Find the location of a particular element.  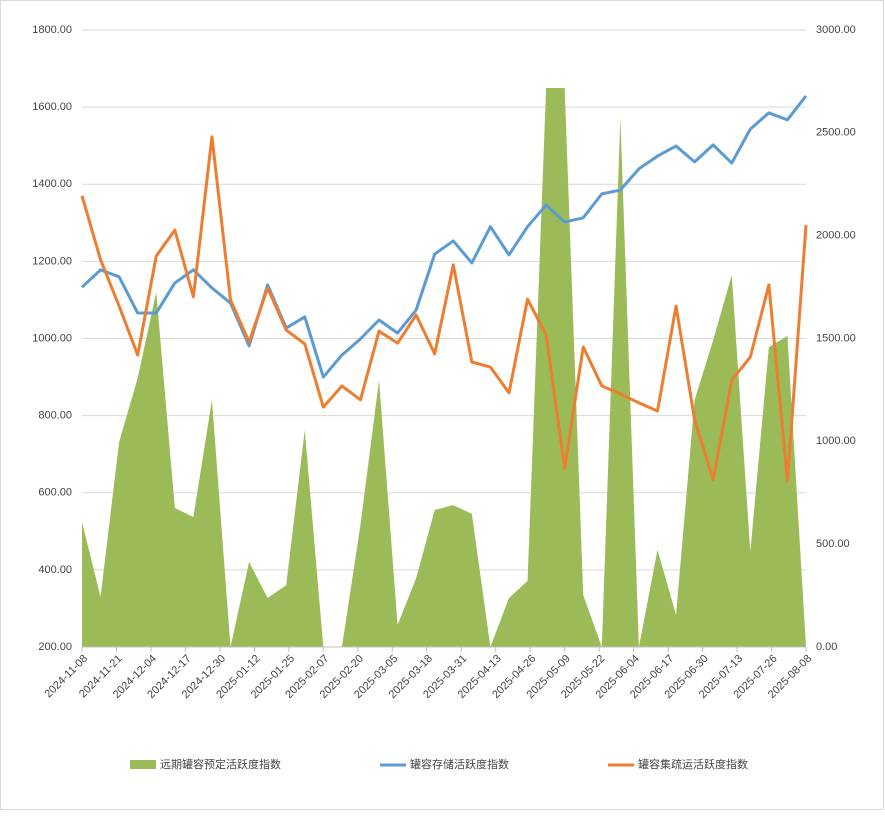

y-tick-label: 200.00 is located at coordinates (55, 647).